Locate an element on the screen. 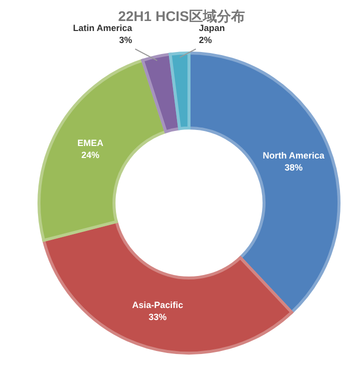 This screenshot has width=363, height=371. data-label: 33% is located at coordinates (157, 317).